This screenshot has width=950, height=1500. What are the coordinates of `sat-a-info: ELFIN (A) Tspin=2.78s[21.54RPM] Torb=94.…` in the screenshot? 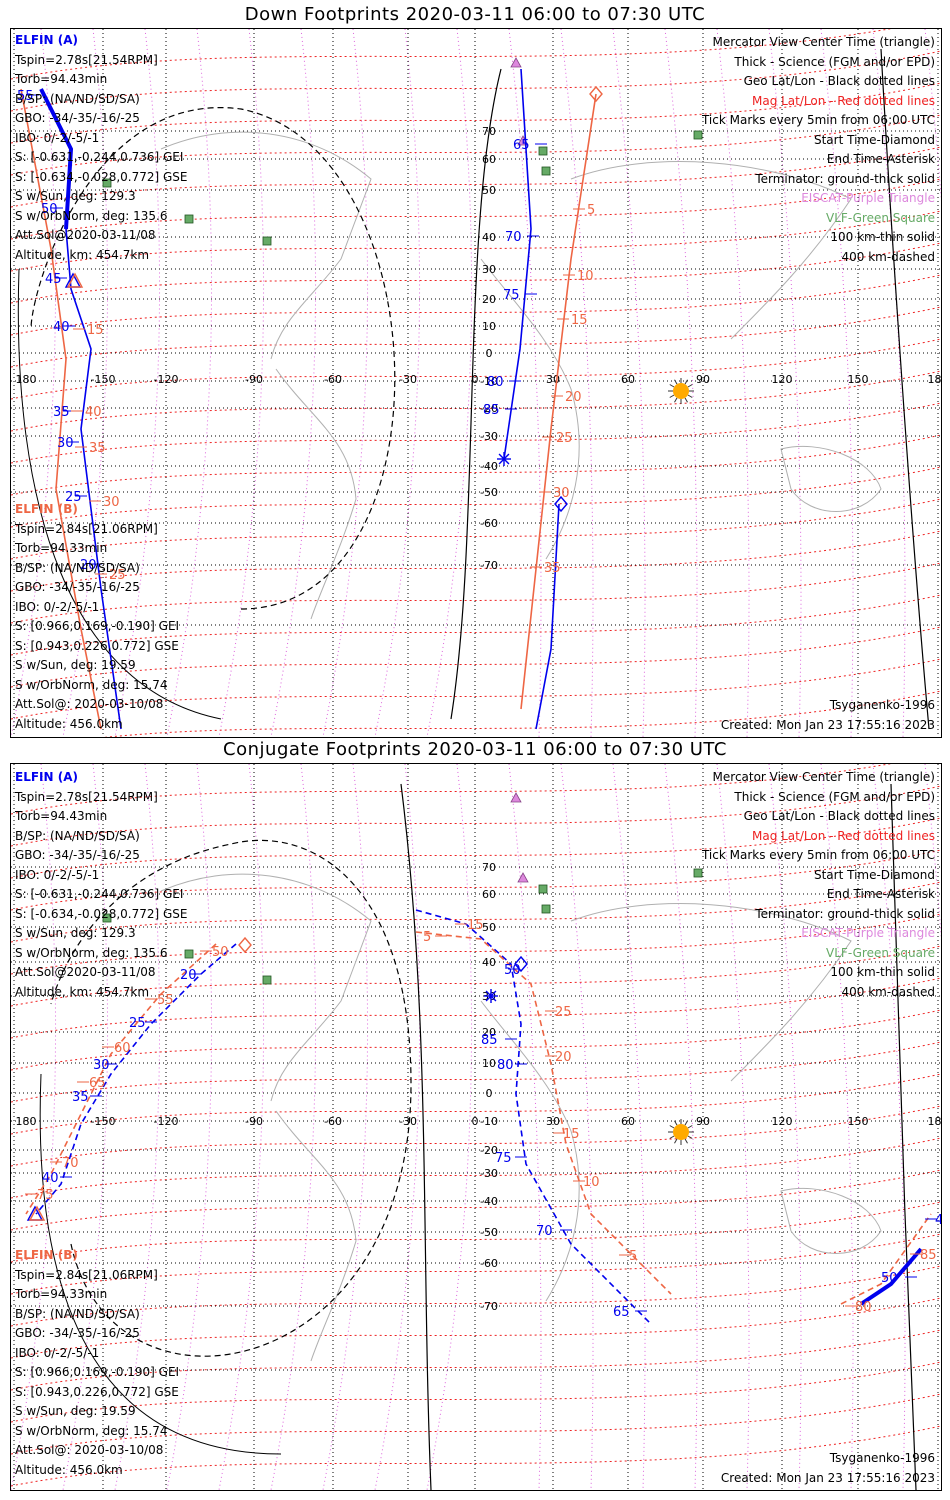 It's located at (101, 148).